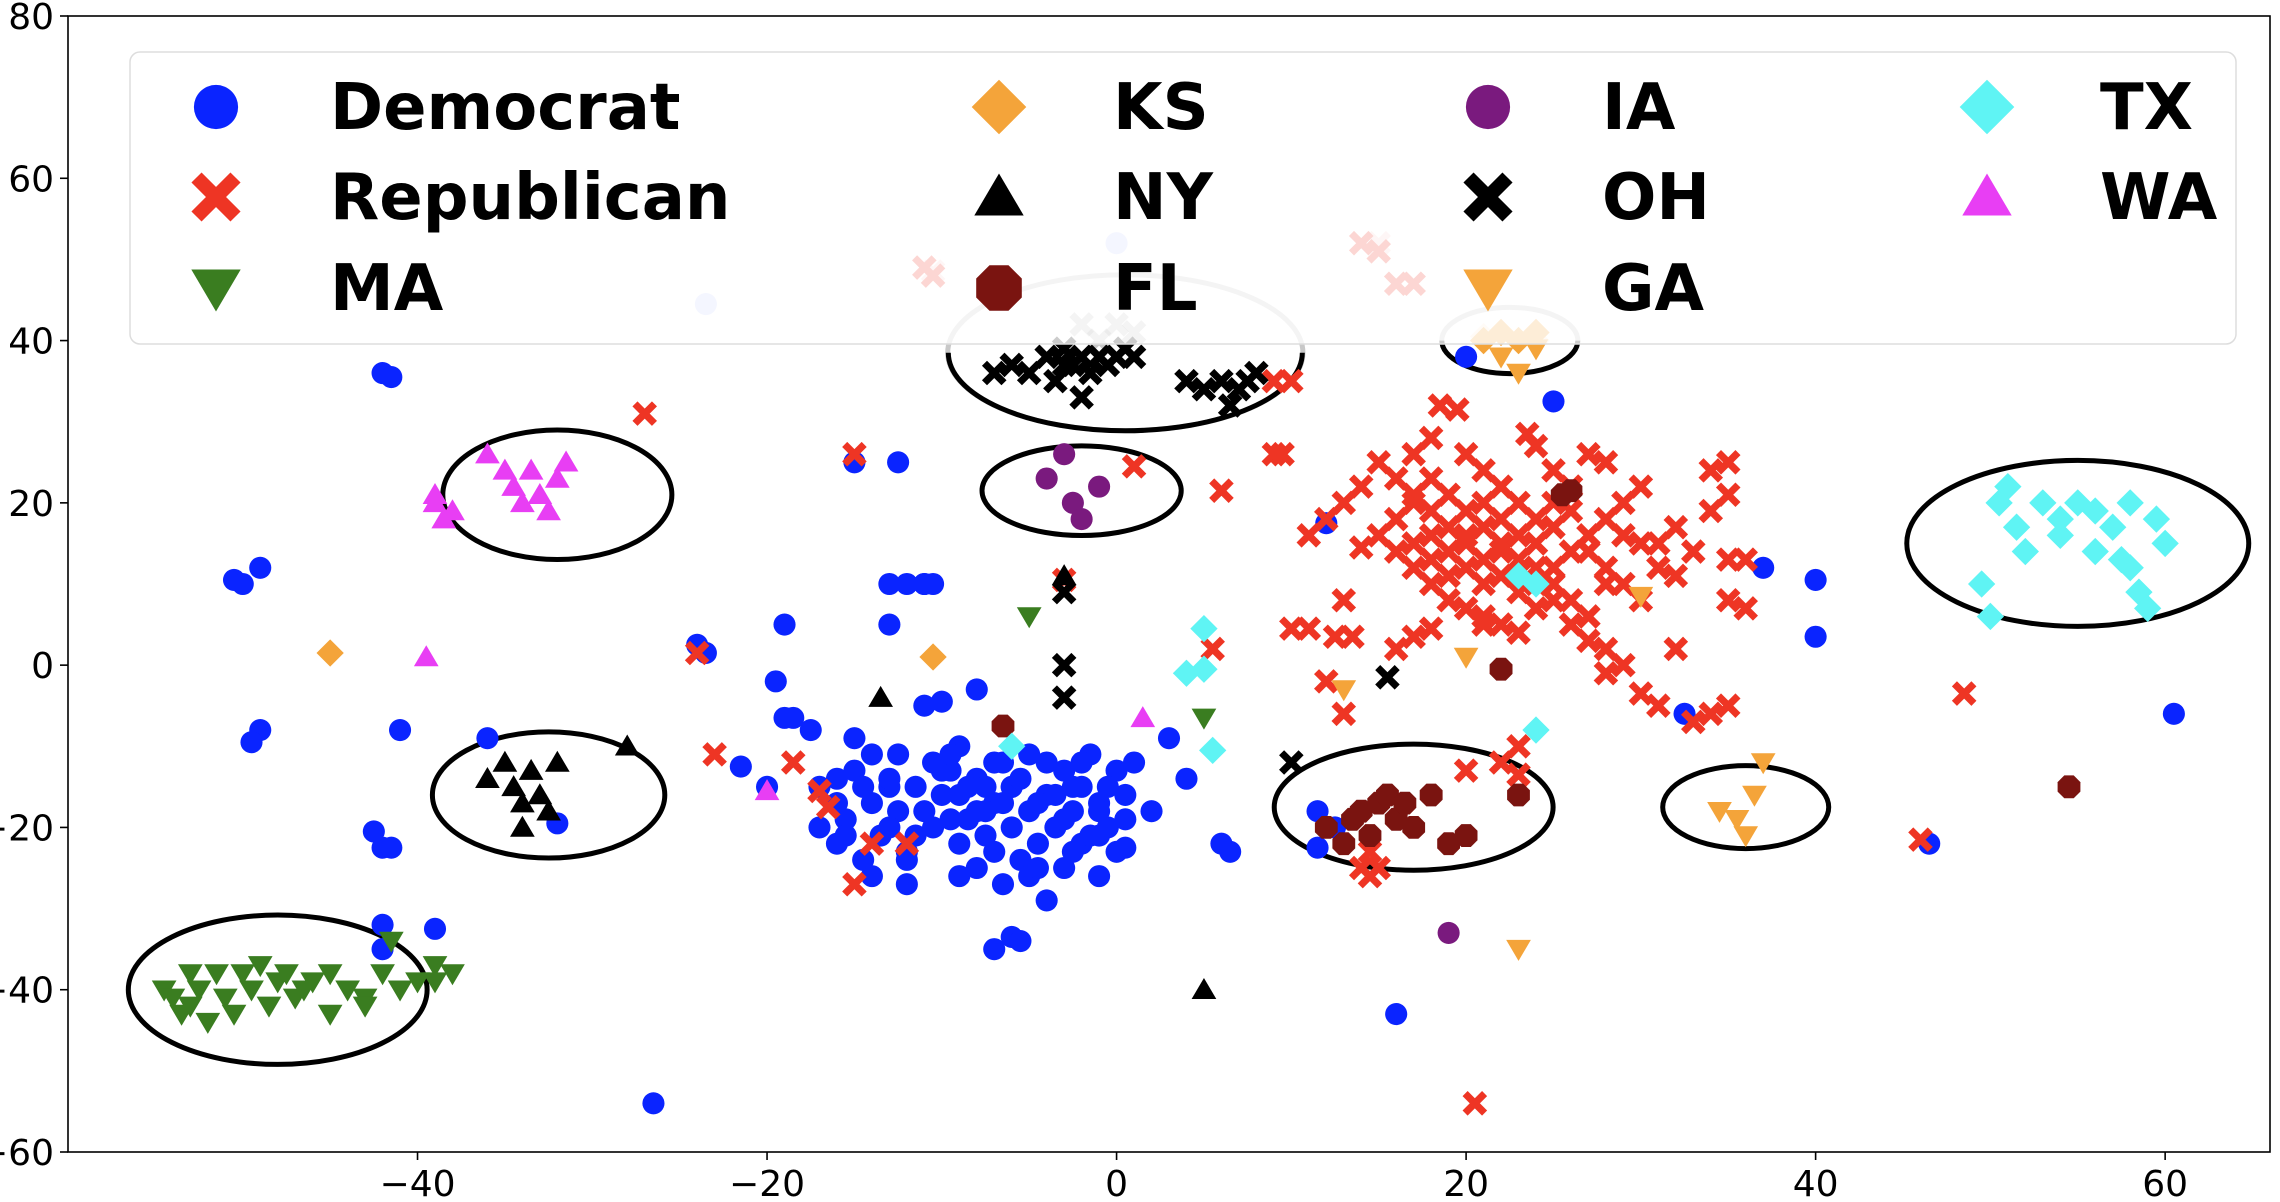  What do you see at coordinates (2159, 198) in the screenshot?
I see `legend-label: WA` at bounding box center [2159, 198].